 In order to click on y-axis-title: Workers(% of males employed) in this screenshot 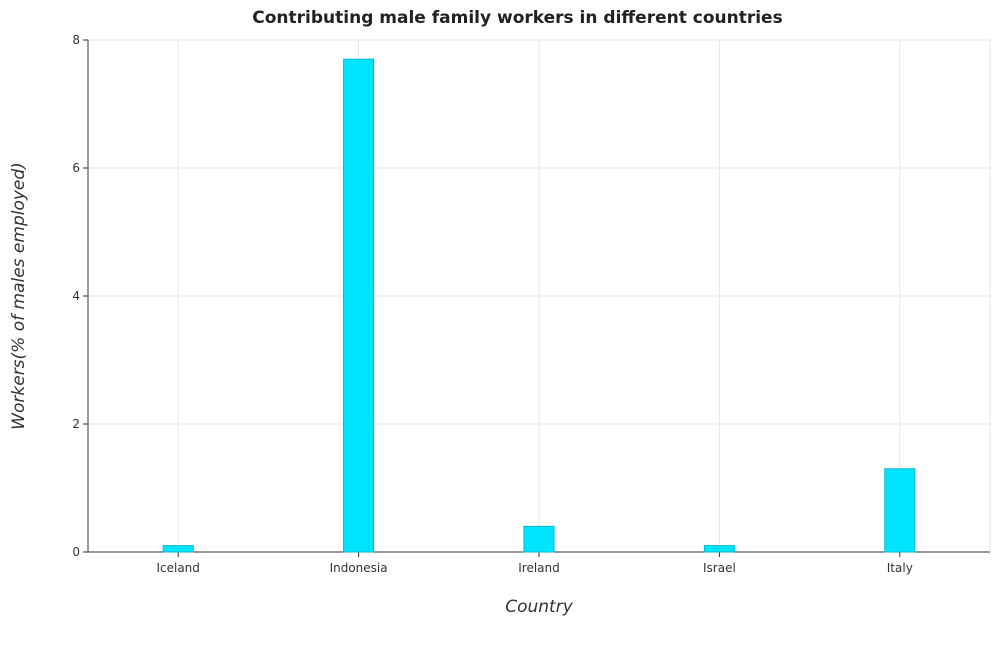, I will do `click(19, 296)`.